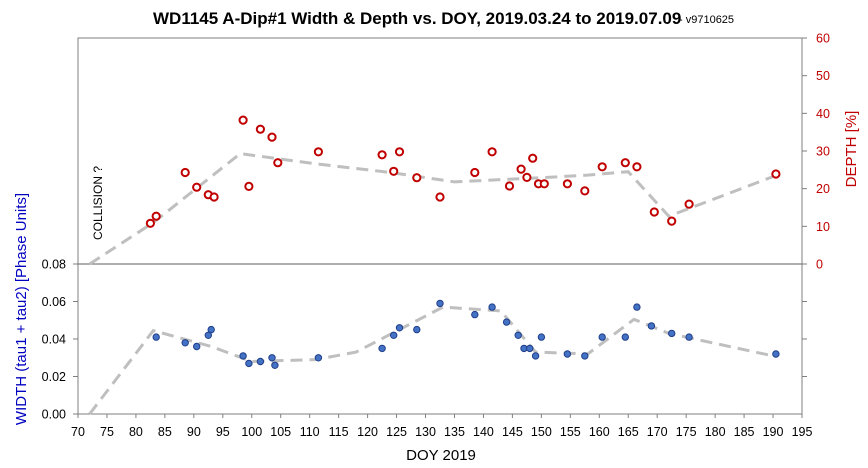 Image resolution: width=868 pixels, height=468 pixels. I want to click on x-tick-label: 90, so click(194, 432).